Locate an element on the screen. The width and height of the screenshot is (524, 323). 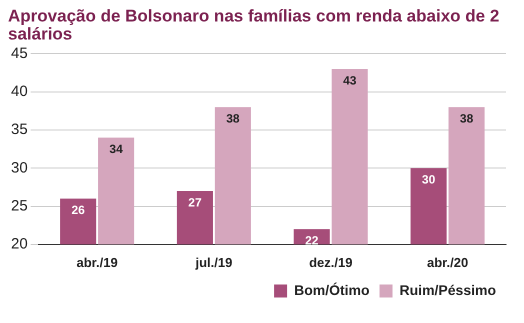
legend-label: Bom/Ótimo is located at coordinates (332, 290).